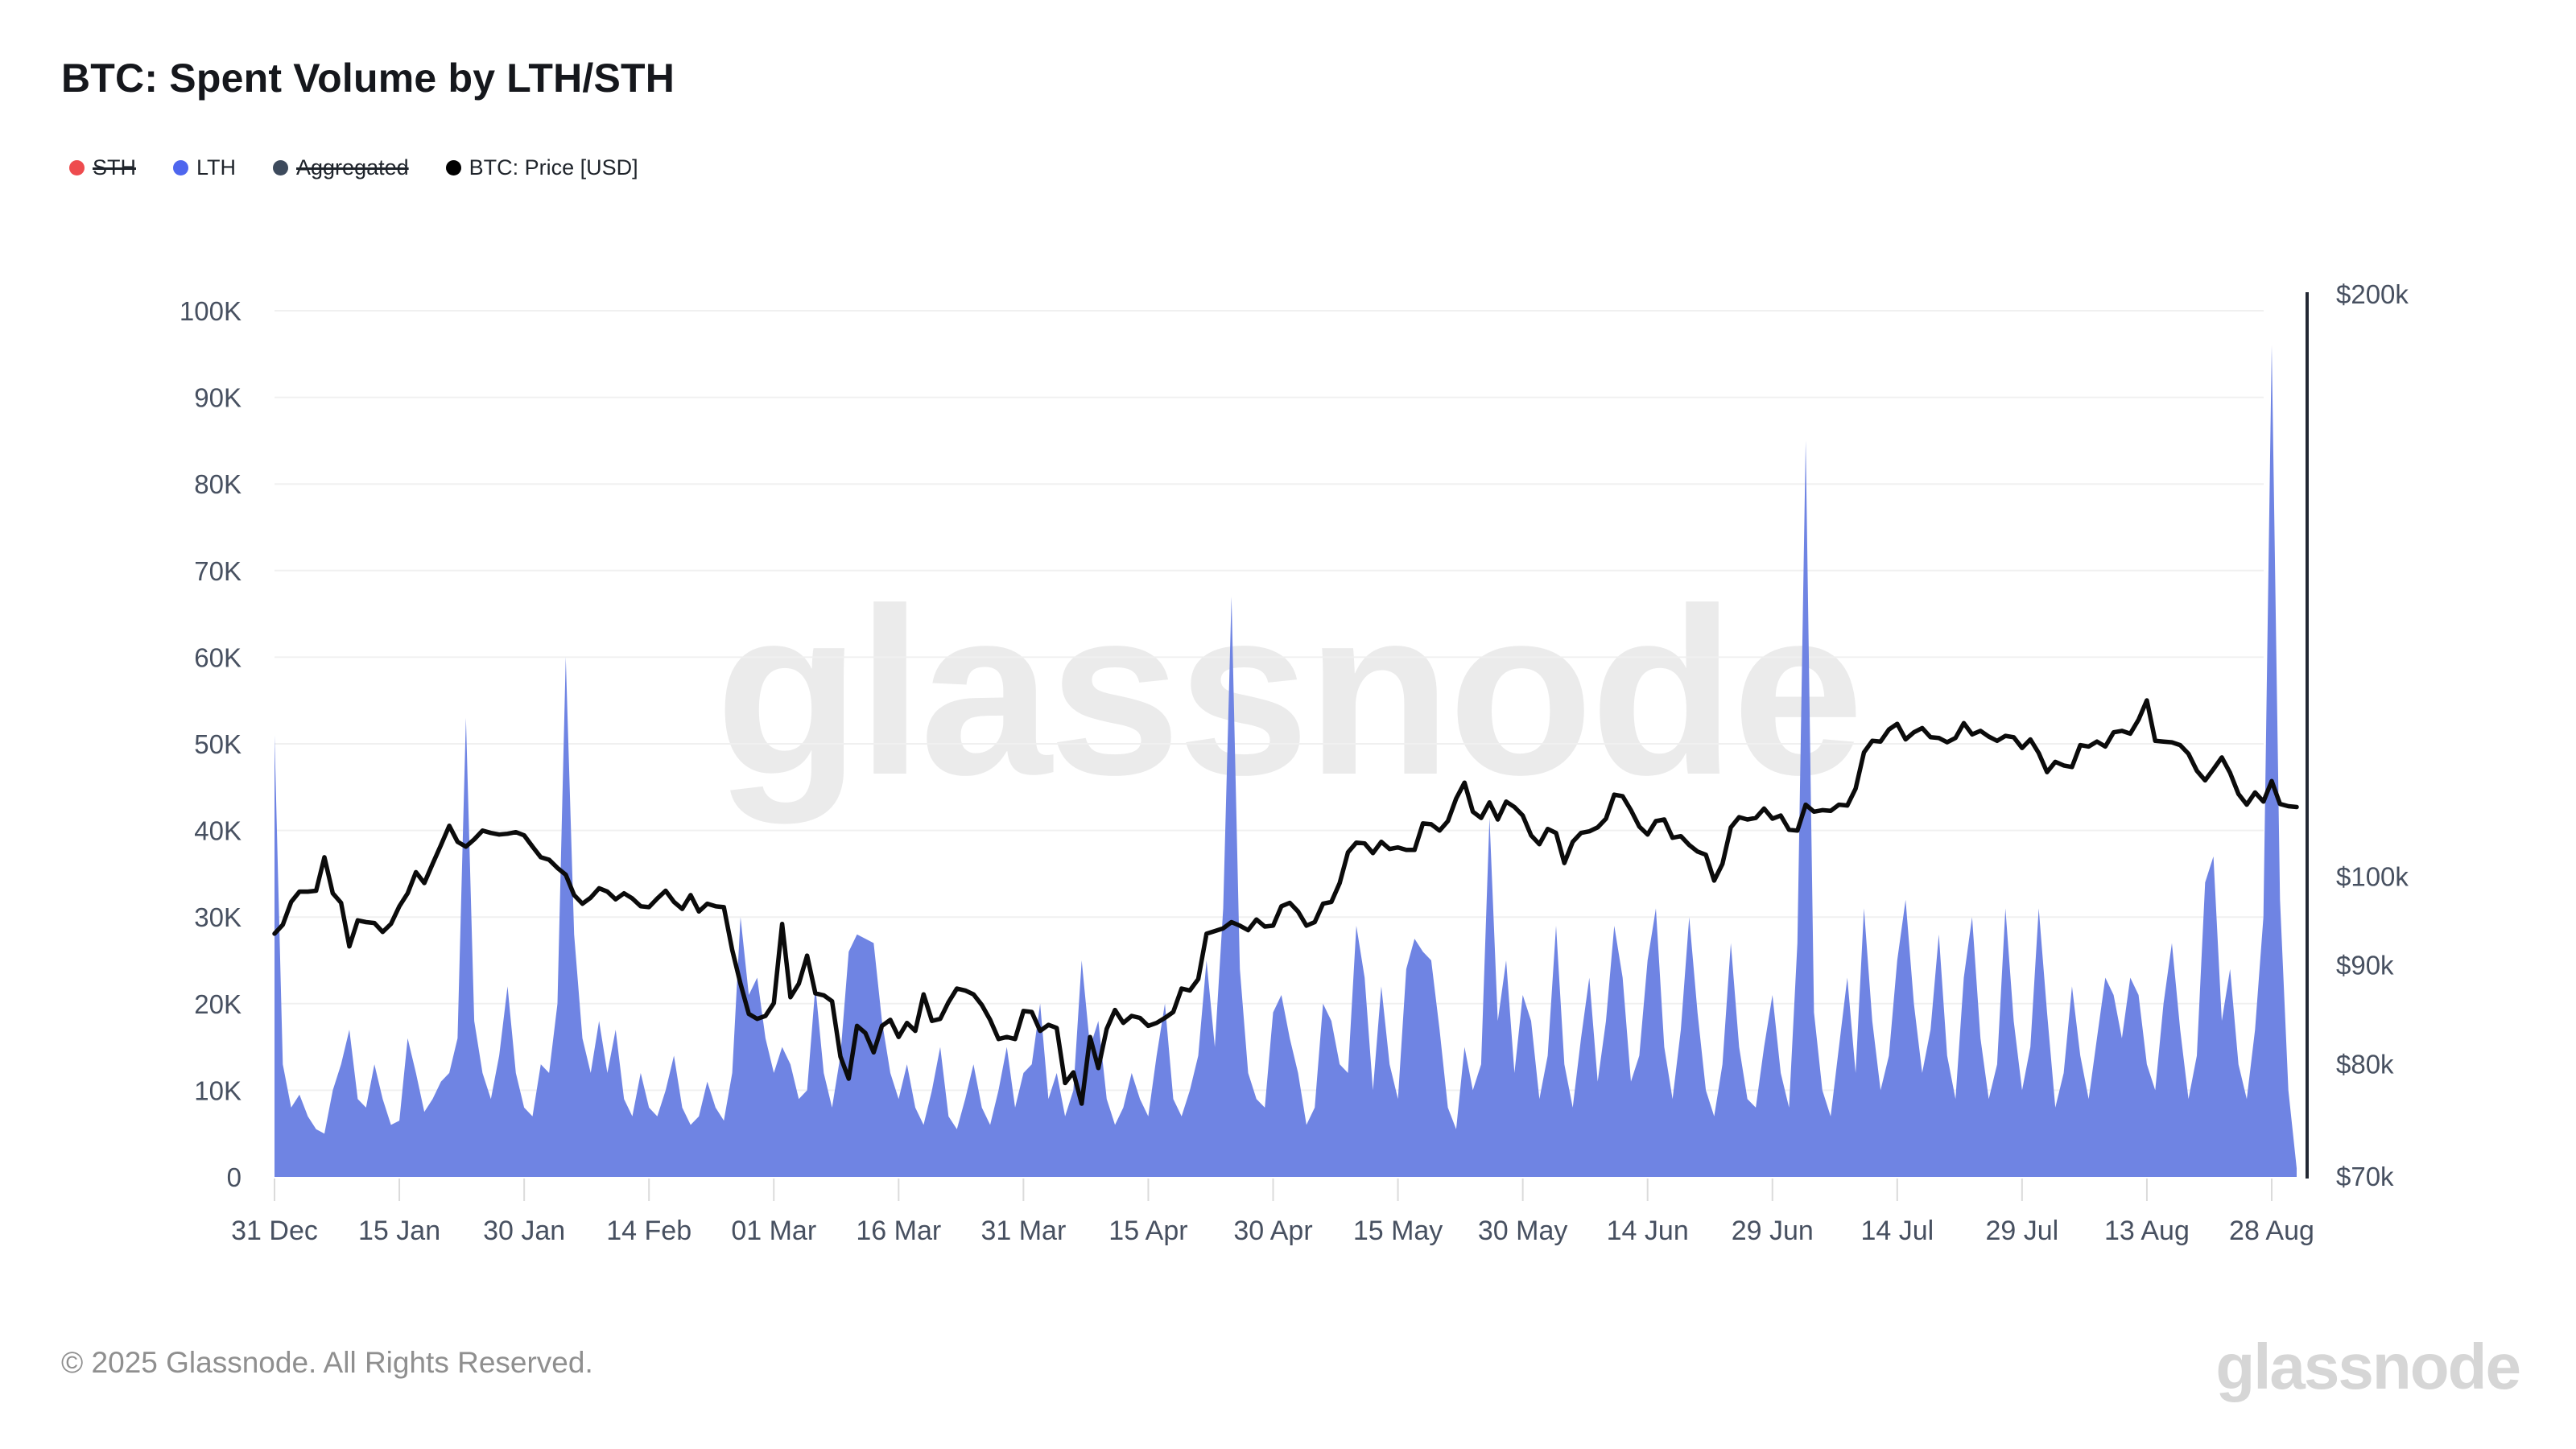 Image resolution: width=2576 pixels, height=1449 pixels. Describe the element at coordinates (773, 1231) in the screenshot. I see `x-axis-tick-label: 01 Mar` at that location.